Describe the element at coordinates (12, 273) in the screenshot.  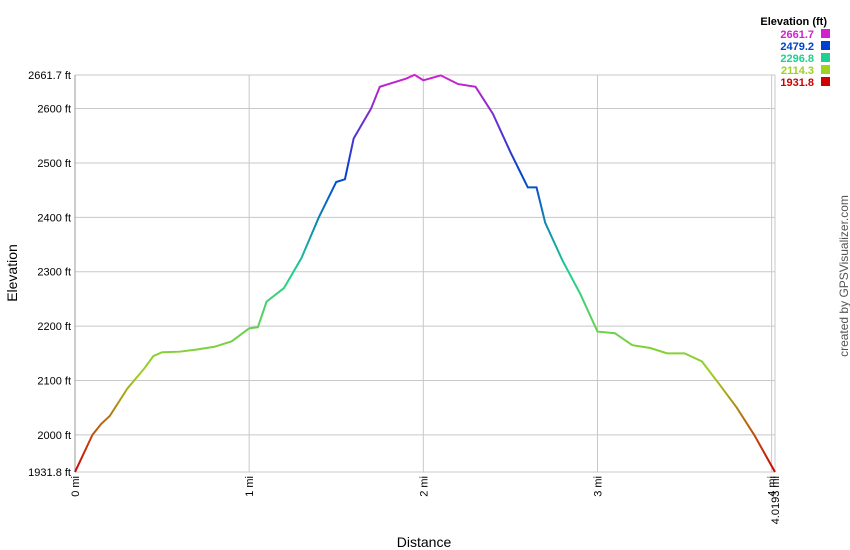
I see `y-axis-label: Elevation` at that location.